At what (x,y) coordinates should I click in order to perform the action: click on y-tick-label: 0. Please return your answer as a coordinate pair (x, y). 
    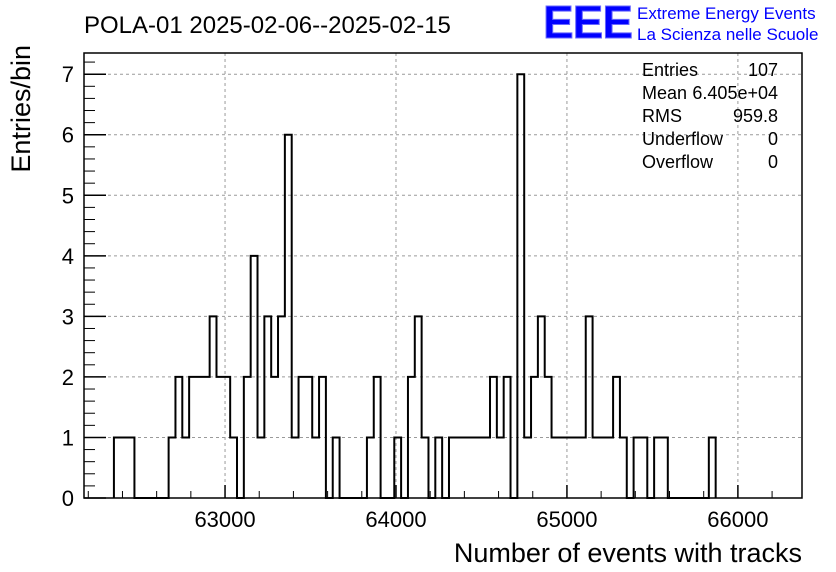
    Looking at the image, I should click on (68, 498).